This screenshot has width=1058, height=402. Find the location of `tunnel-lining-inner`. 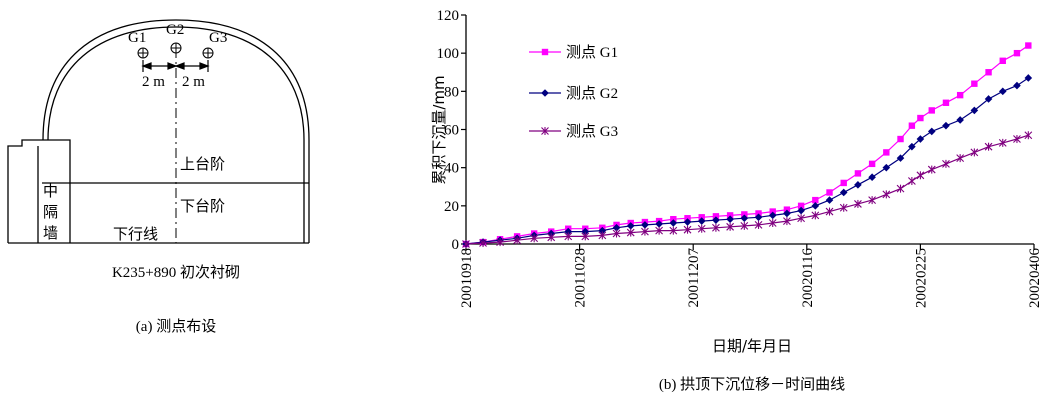

tunnel-lining-inner is located at coordinates (176, 134).